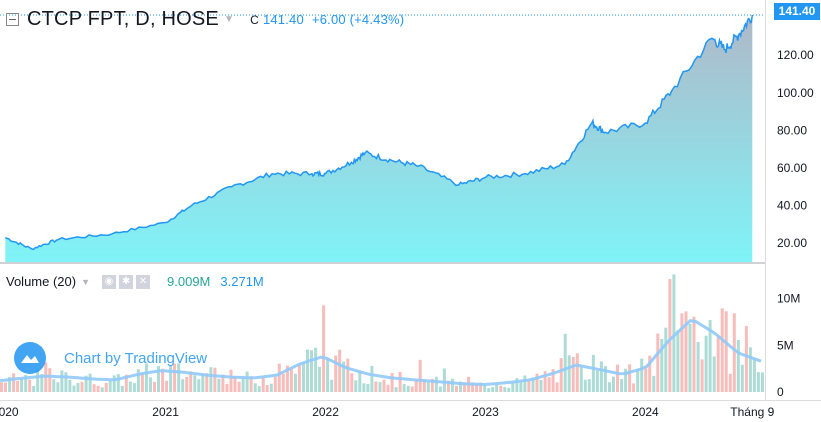 The height and width of the screenshot is (422, 821). What do you see at coordinates (12, 19) in the screenshot?
I see `collapse-toggle-icon` at bounding box center [12, 19].